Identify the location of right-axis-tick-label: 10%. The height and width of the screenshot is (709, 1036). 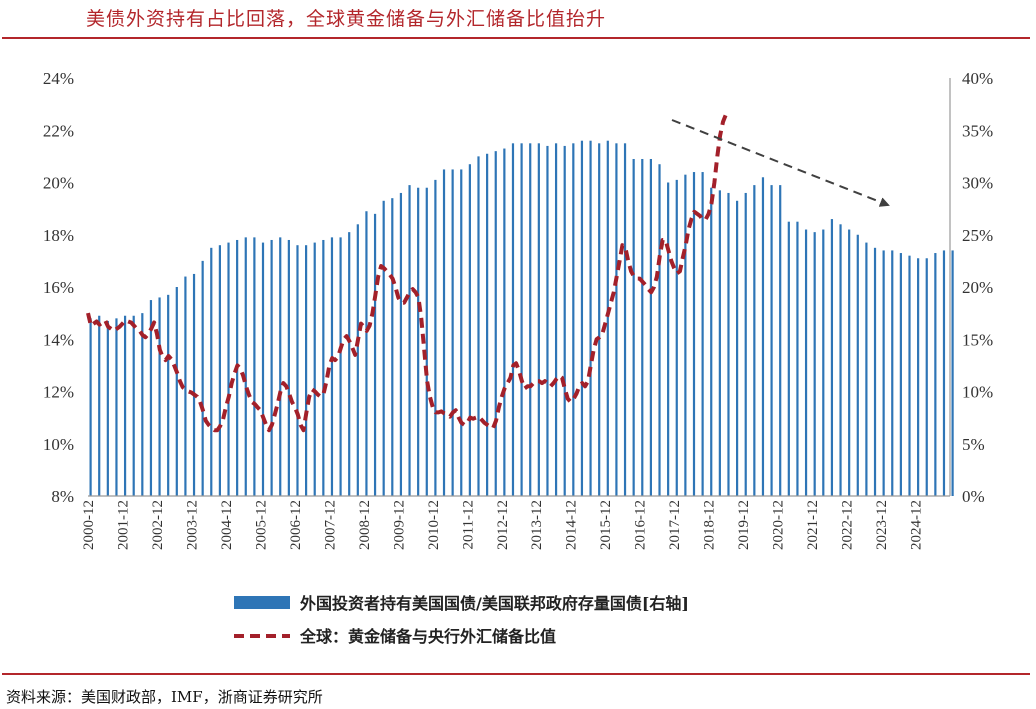
(977, 392).